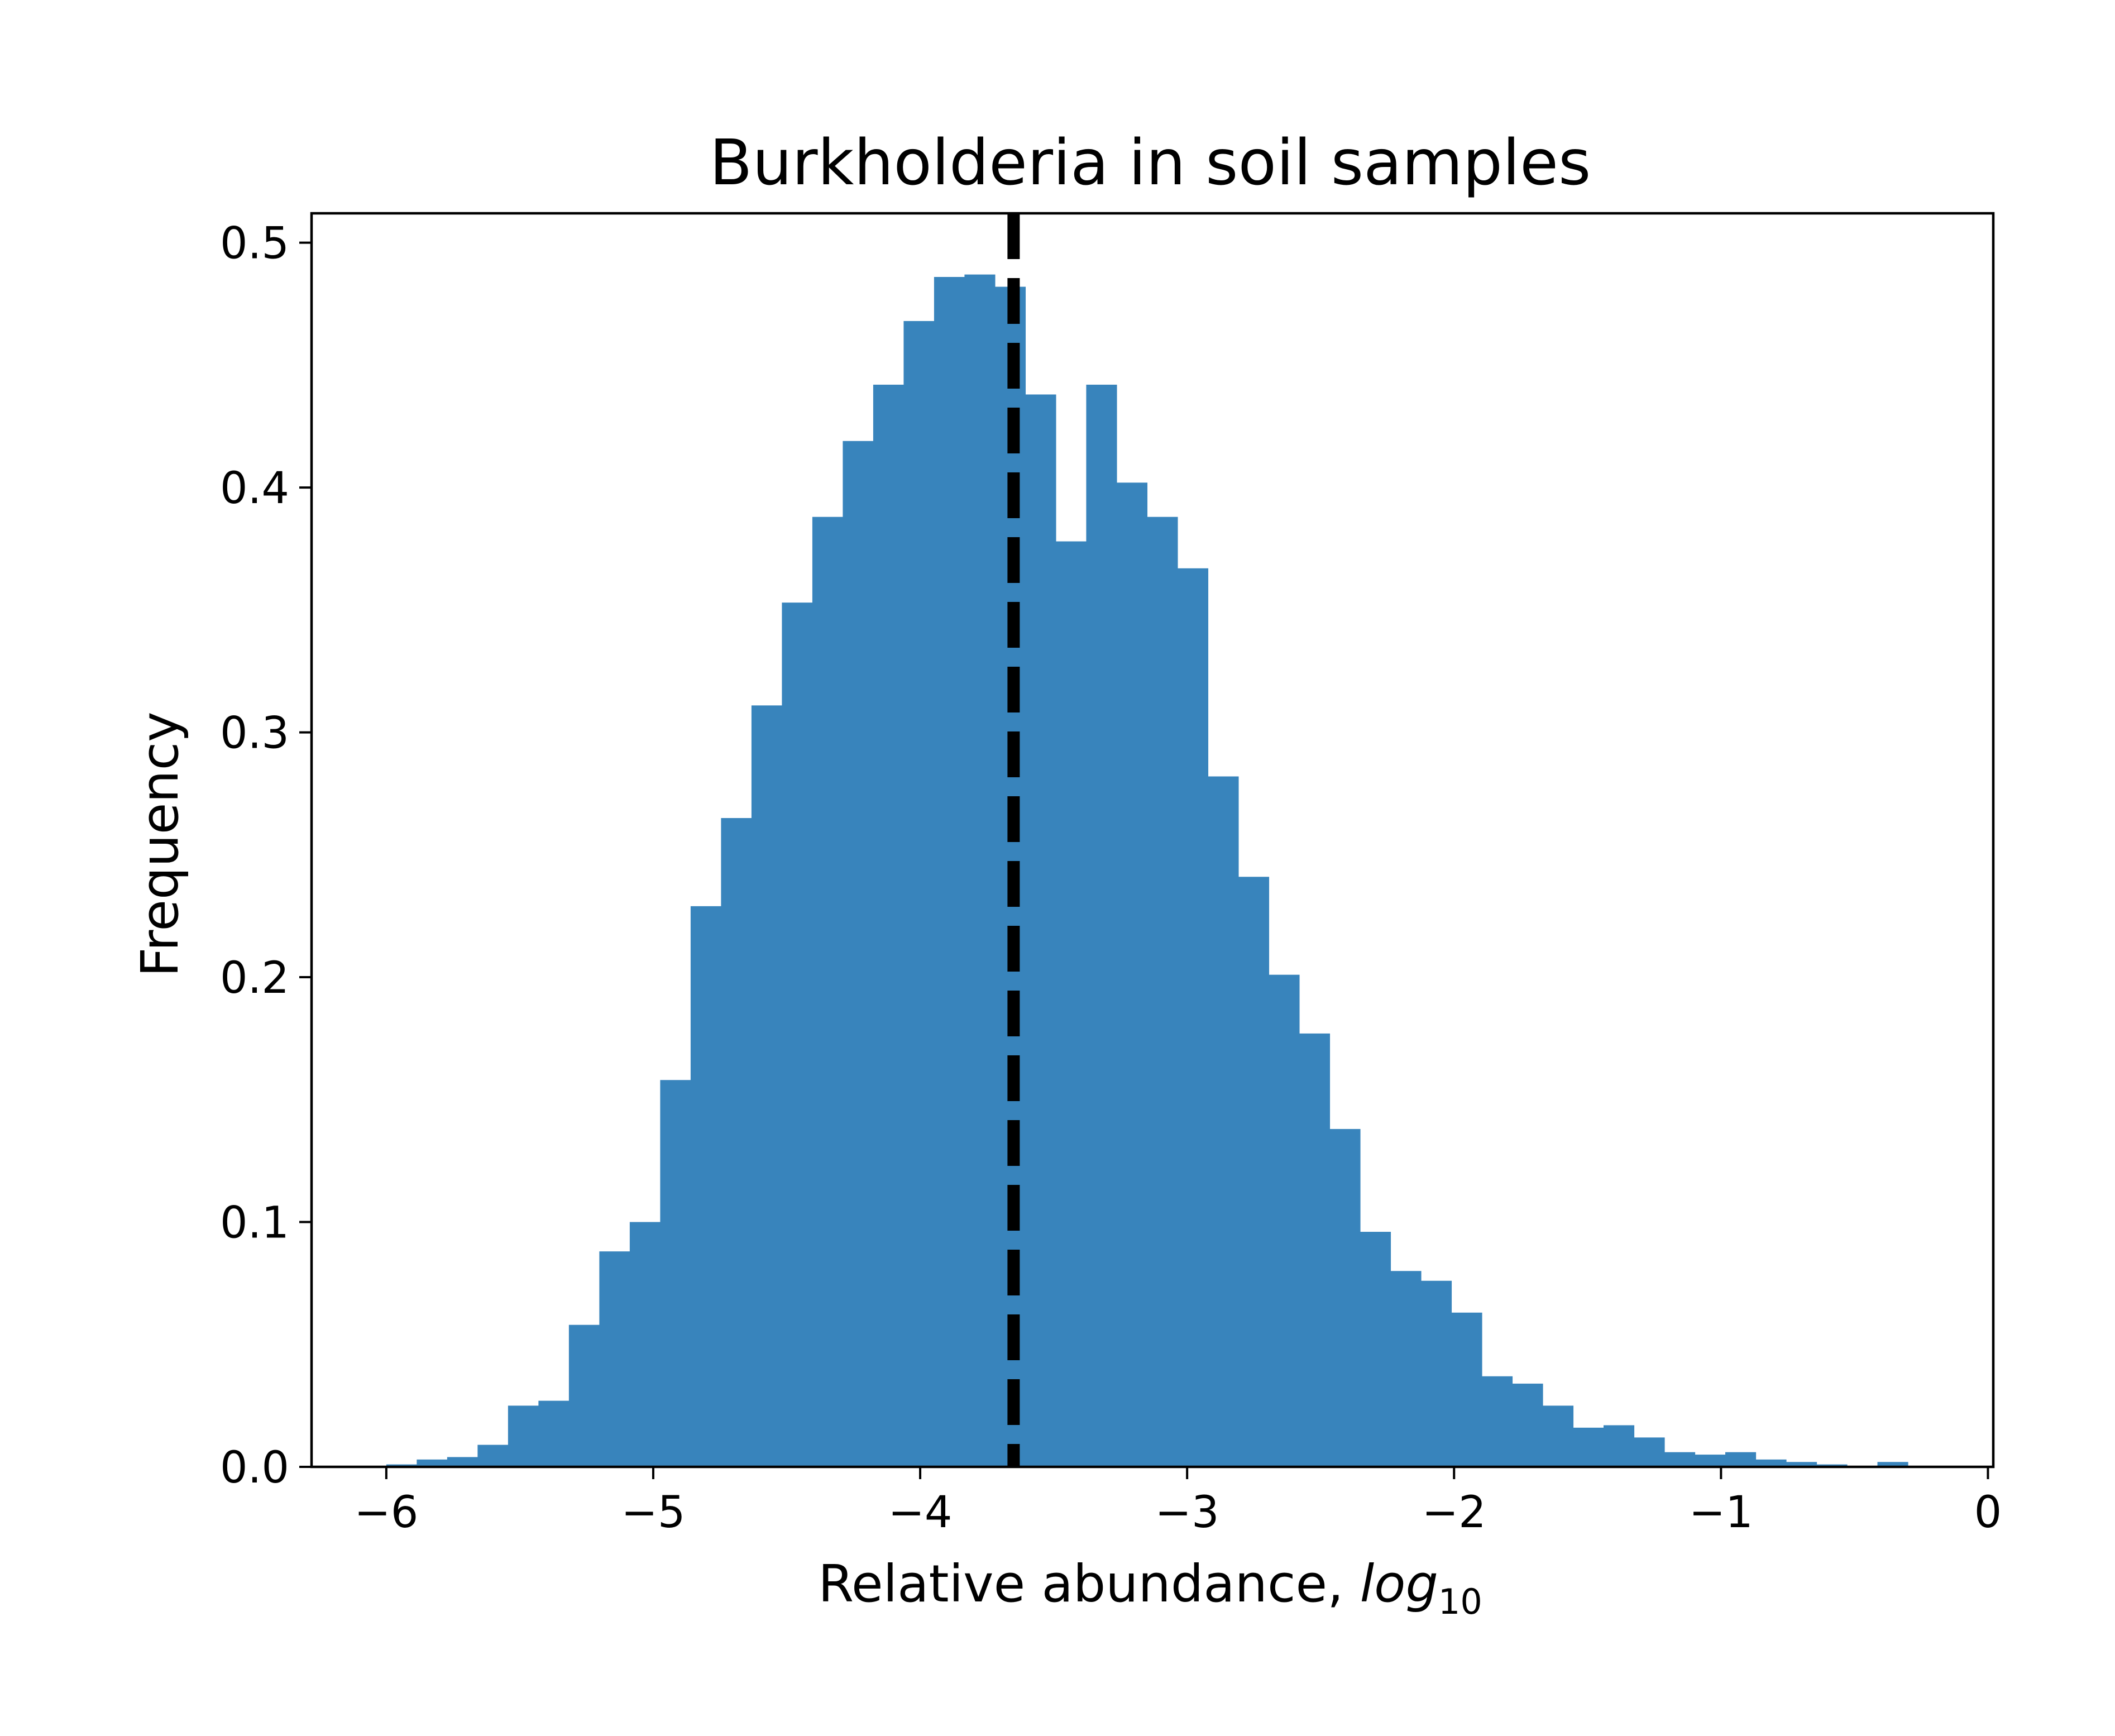 This screenshot has width=2115, height=1736. Describe the element at coordinates (254, 1223) in the screenshot. I see `y-tick-label-1: 0.1` at that location.